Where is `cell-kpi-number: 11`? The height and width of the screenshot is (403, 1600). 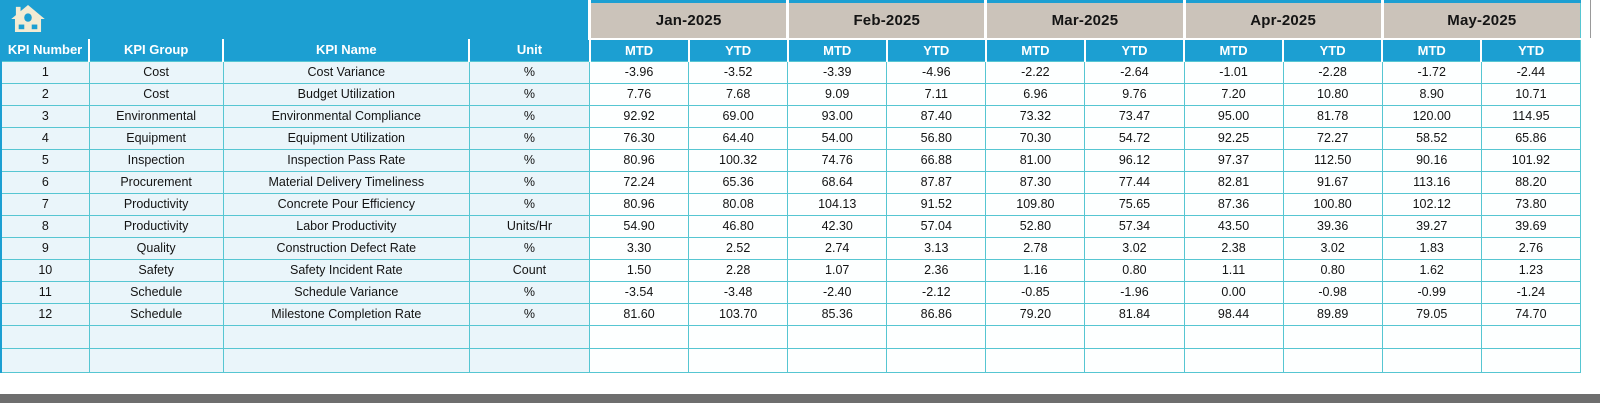 cell-kpi-number: 11 is located at coordinates (45, 292).